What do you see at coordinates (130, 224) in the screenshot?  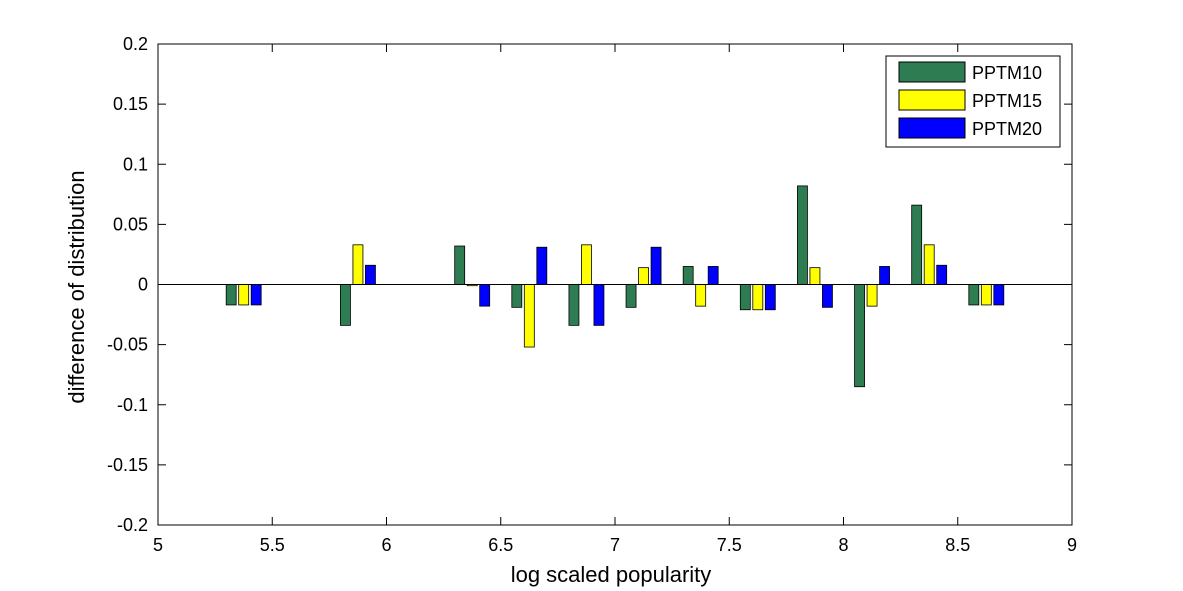 I see `y-tick-label: 0.05` at bounding box center [130, 224].